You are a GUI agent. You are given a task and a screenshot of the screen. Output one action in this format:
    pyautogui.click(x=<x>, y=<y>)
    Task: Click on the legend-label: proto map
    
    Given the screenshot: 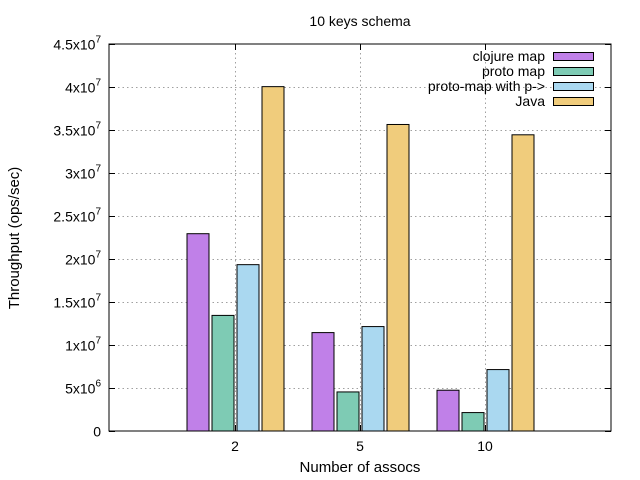 What is the action you would take?
    pyautogui.click(x=513, y=71)
    